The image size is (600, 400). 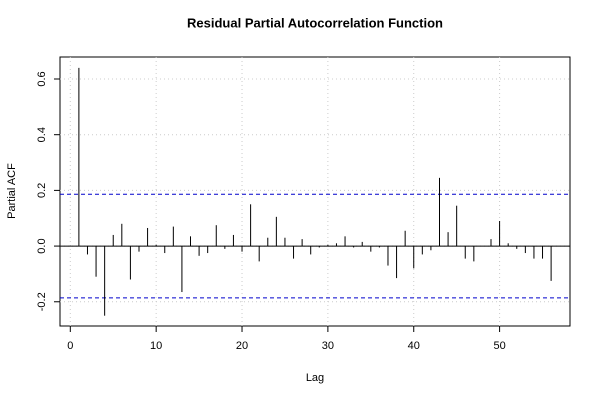 What do you see at coordinates (42, 190) in the screenshot?
I see `y-tick-label: 0.2` at bounding box center [42, 190].